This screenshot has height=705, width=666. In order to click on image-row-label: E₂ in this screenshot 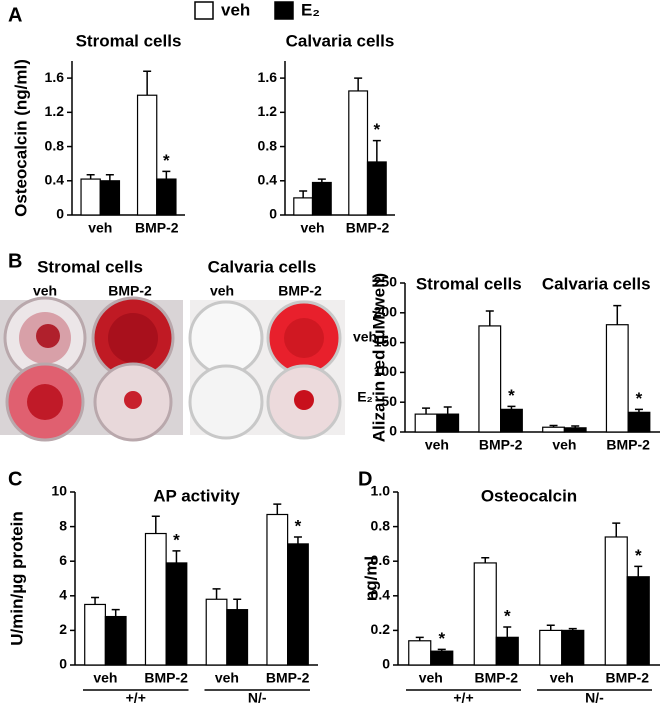, I will do `click(365, 397)`.